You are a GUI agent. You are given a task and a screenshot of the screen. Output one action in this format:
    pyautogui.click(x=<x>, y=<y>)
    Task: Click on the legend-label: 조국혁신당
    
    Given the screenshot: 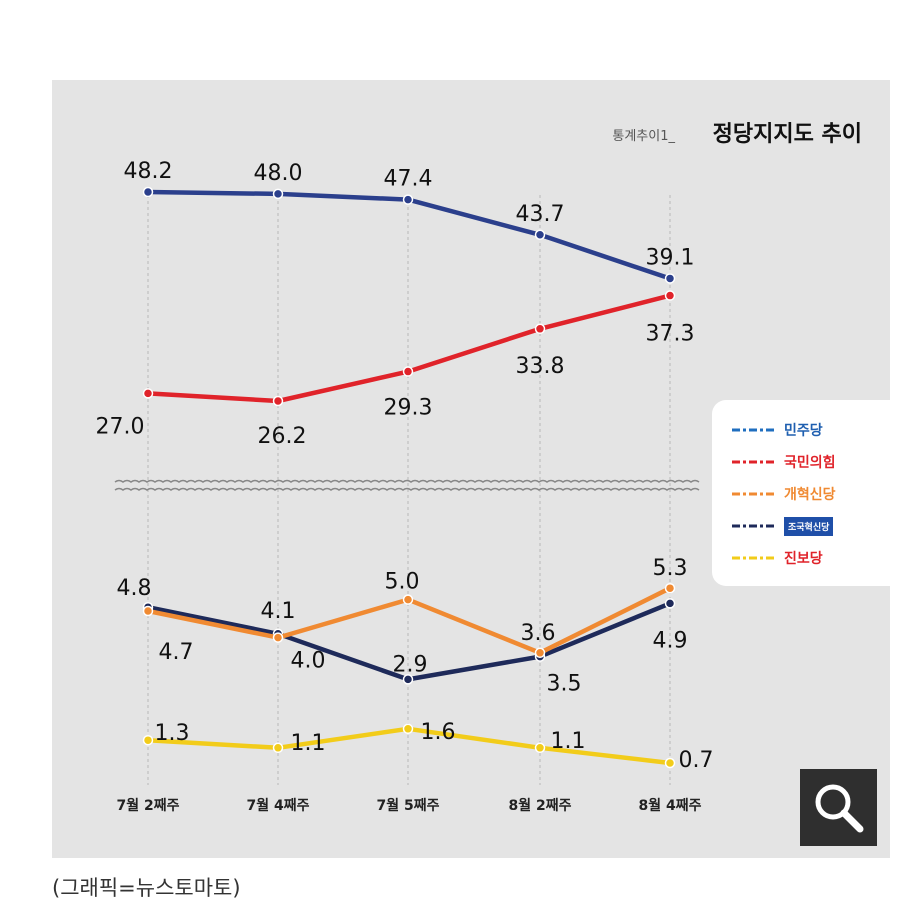 What is the action you would take?
    pyautogui.click(x=809, y=526)
    